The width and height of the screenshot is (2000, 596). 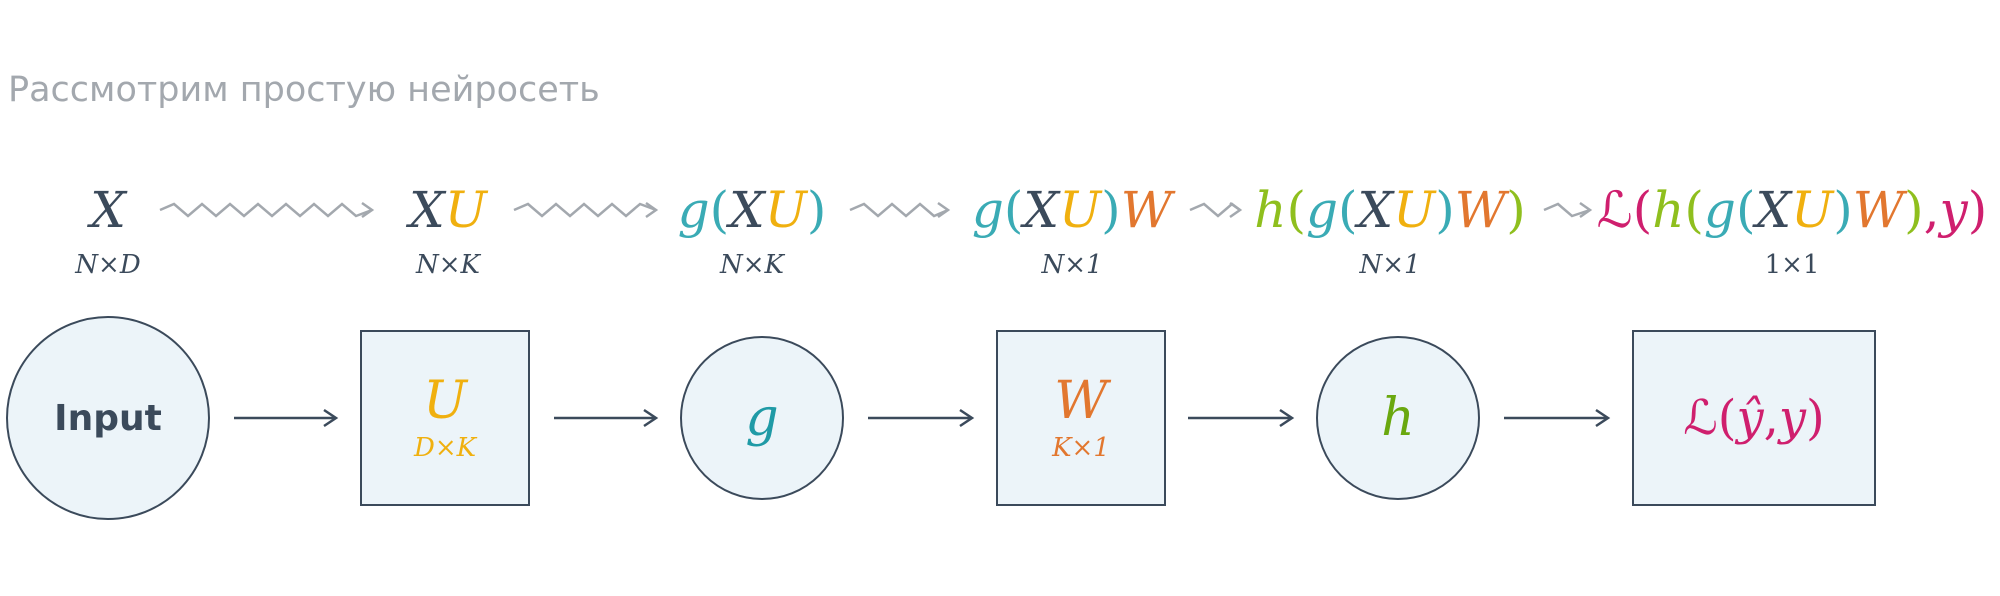 What do you see at coordinates (331, 418) in the screenshot?
I see `arrow-input-u-head` at bounding box center [331, 418].